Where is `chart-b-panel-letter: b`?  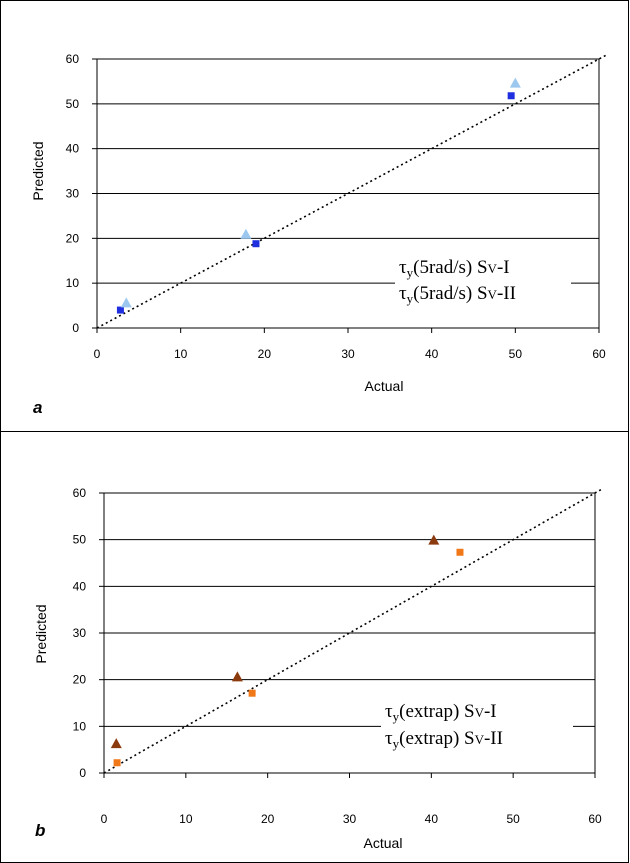 chart-b-panel-letter: b is located at coordinates (40, 830).